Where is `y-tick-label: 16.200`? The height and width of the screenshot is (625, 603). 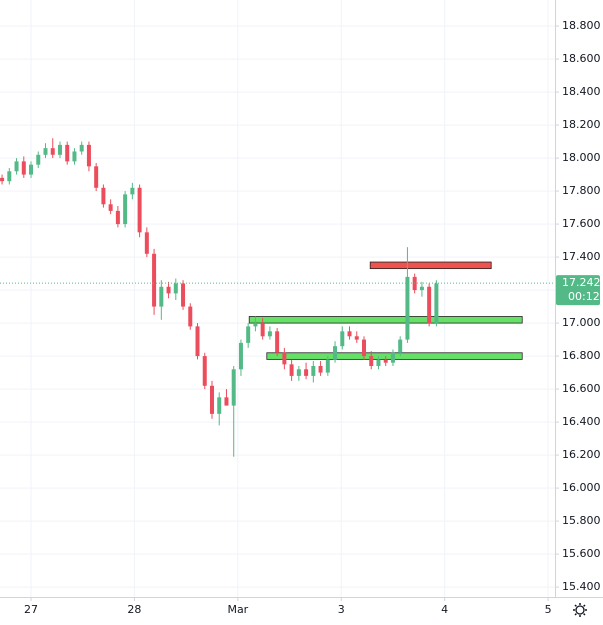
y-tick-label: 16.200 is located at coordinates (581, 454).